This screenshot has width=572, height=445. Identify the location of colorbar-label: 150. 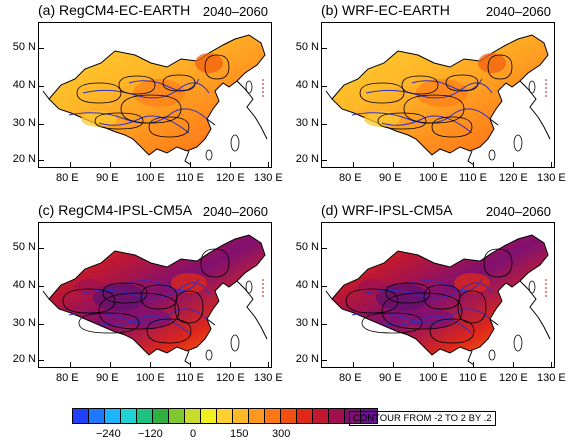
(239, 434).